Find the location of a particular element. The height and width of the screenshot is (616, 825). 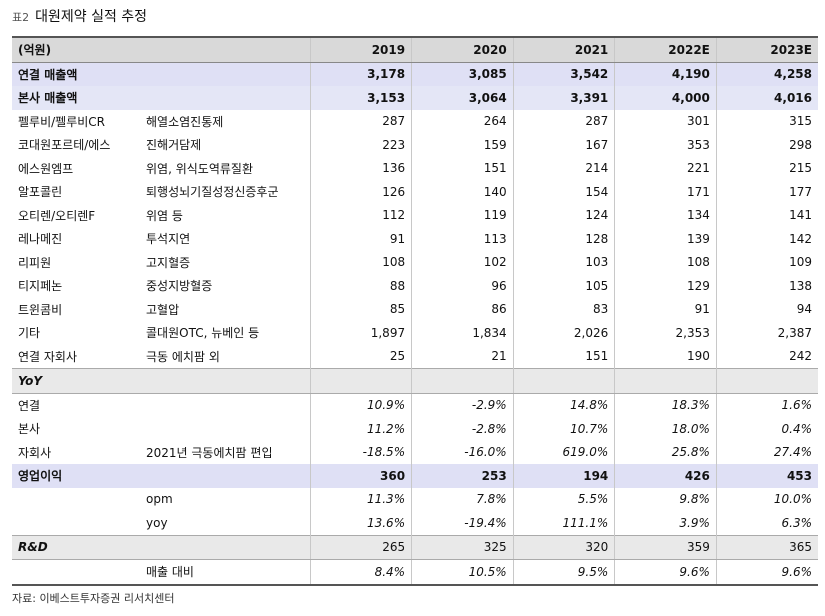

value-cell: 13.6% is located at coordinates (360, 523).